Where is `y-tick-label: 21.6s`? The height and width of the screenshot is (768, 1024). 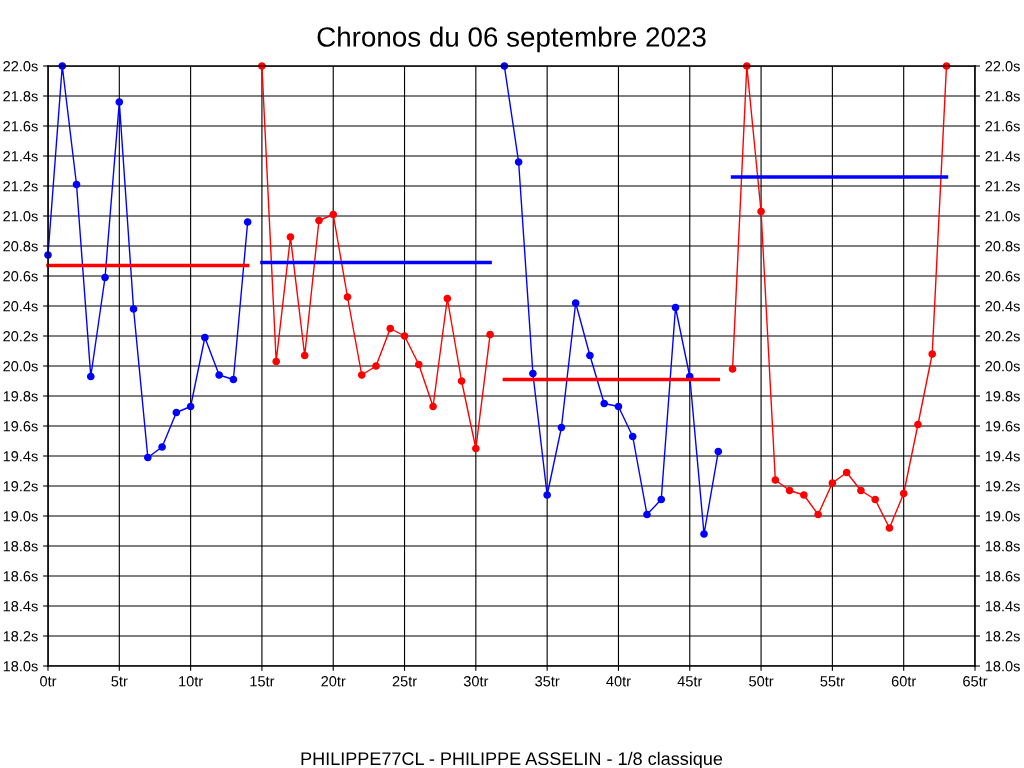 y-tick-label: 21.6s is located at coordinates (20, 126).